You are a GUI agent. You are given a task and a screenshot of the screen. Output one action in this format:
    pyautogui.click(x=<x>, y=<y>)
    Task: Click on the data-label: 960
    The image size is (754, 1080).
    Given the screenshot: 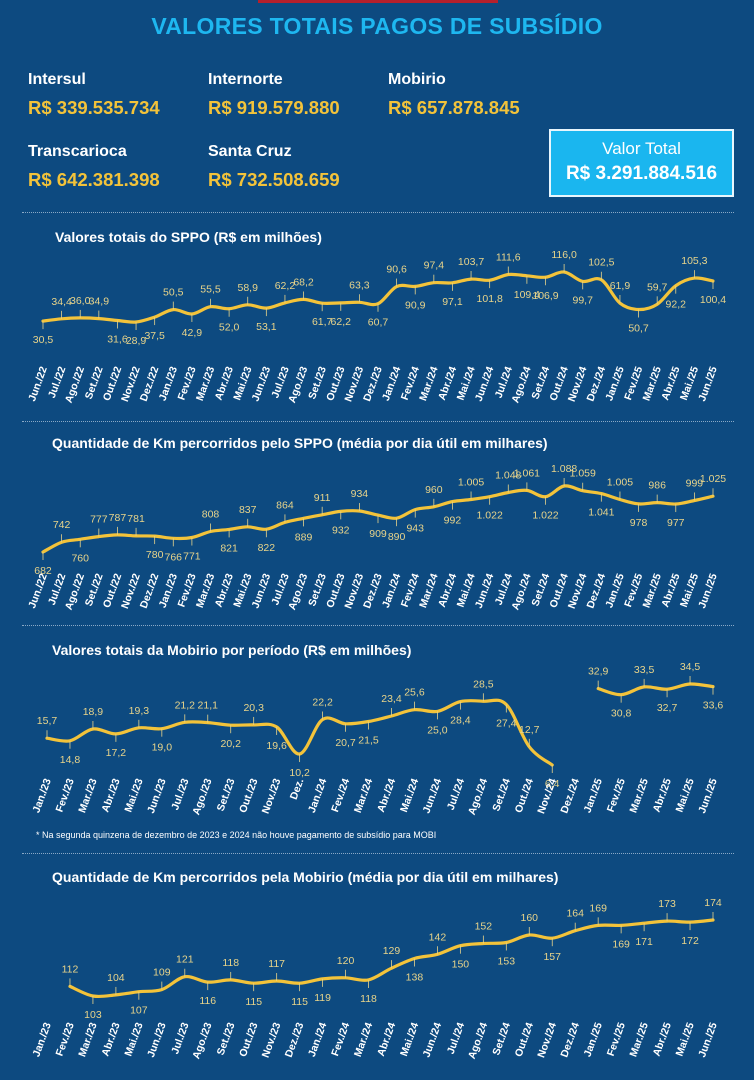 What is the action you would take?
    pyautogui.click(x=434, y=490)
    